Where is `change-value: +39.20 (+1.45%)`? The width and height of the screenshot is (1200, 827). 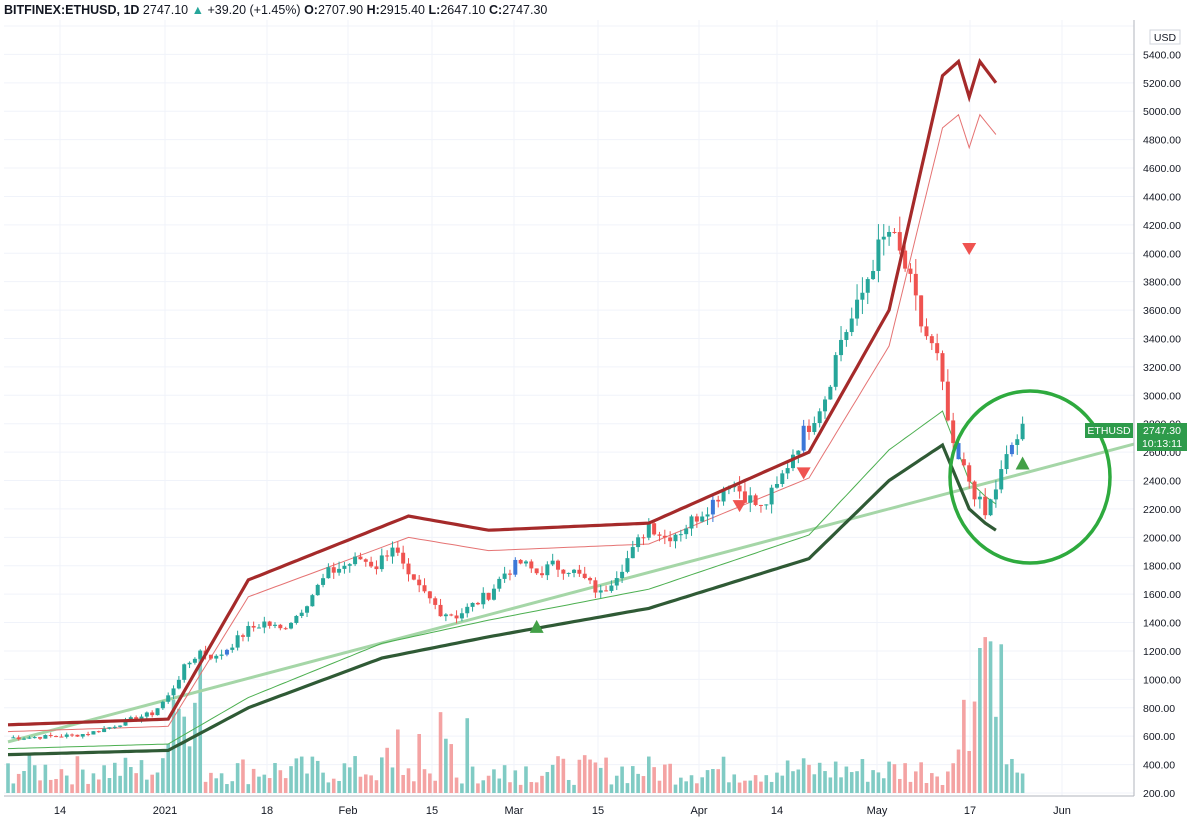
change-value: +39.20 (+1.45%) is located at coordinates (254, 10).